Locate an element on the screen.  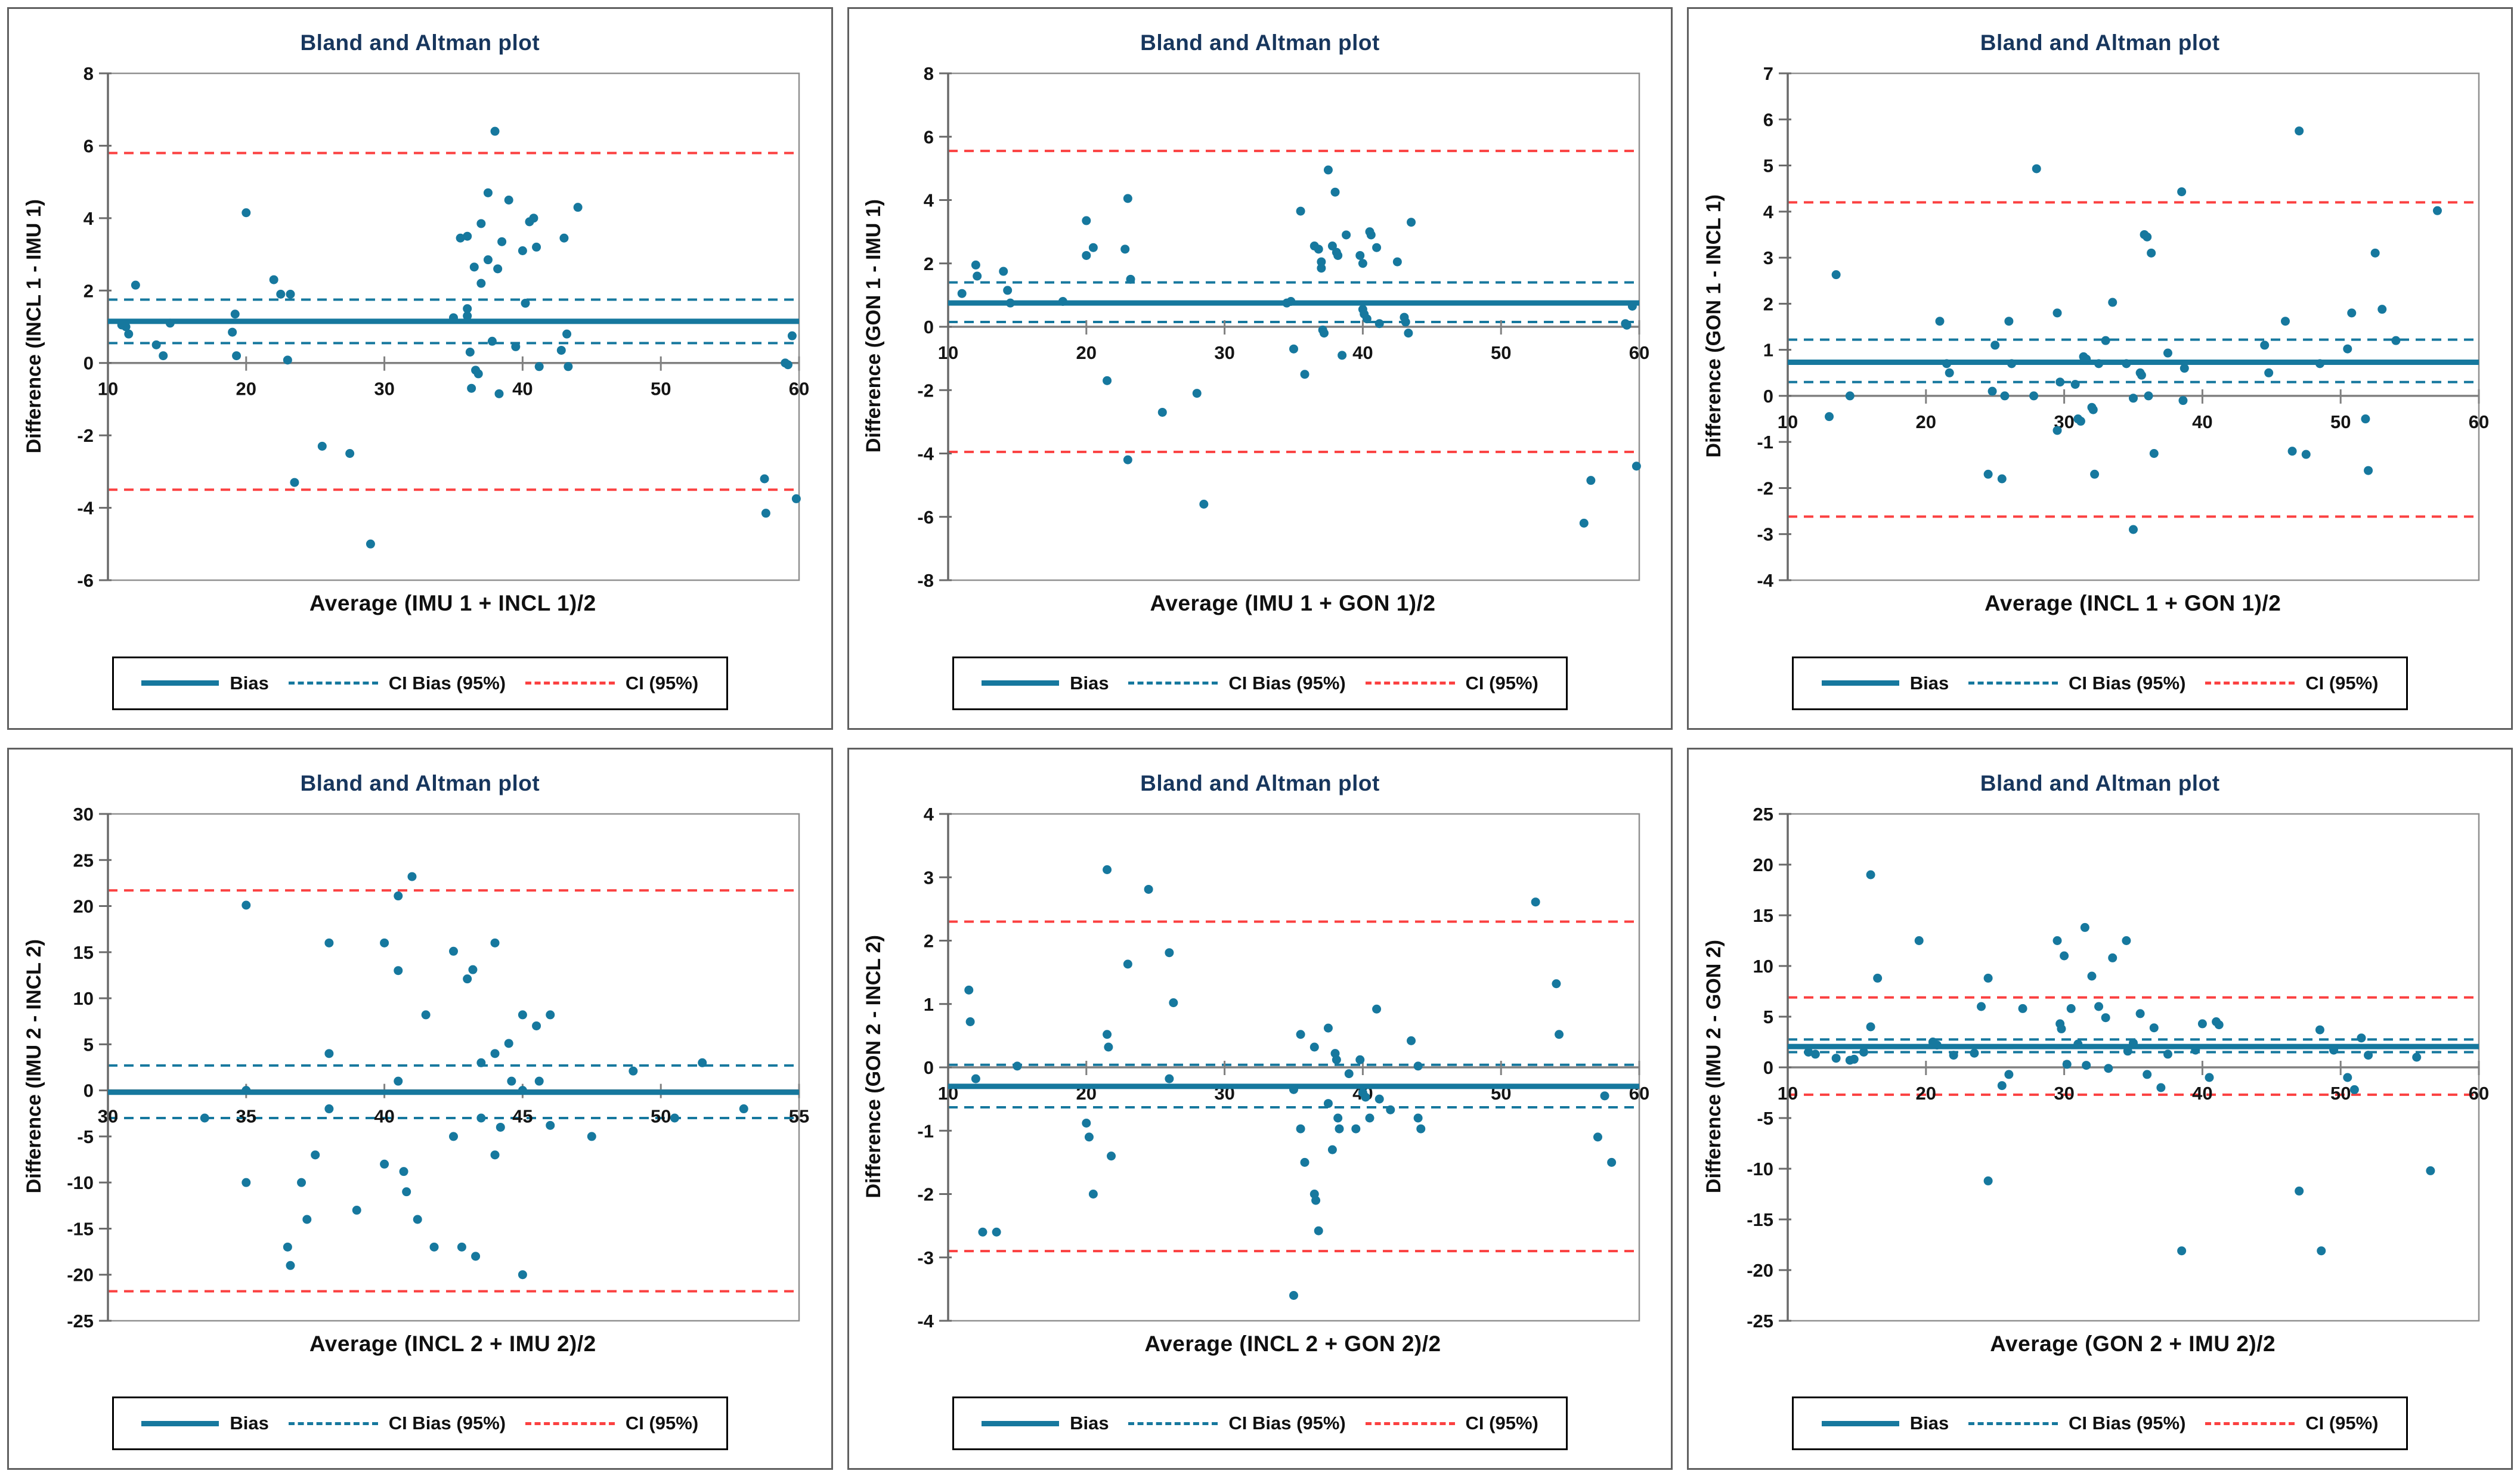
legend-label-ci-bias: CI Bias (95%) is located at coordinates (447, 1423).